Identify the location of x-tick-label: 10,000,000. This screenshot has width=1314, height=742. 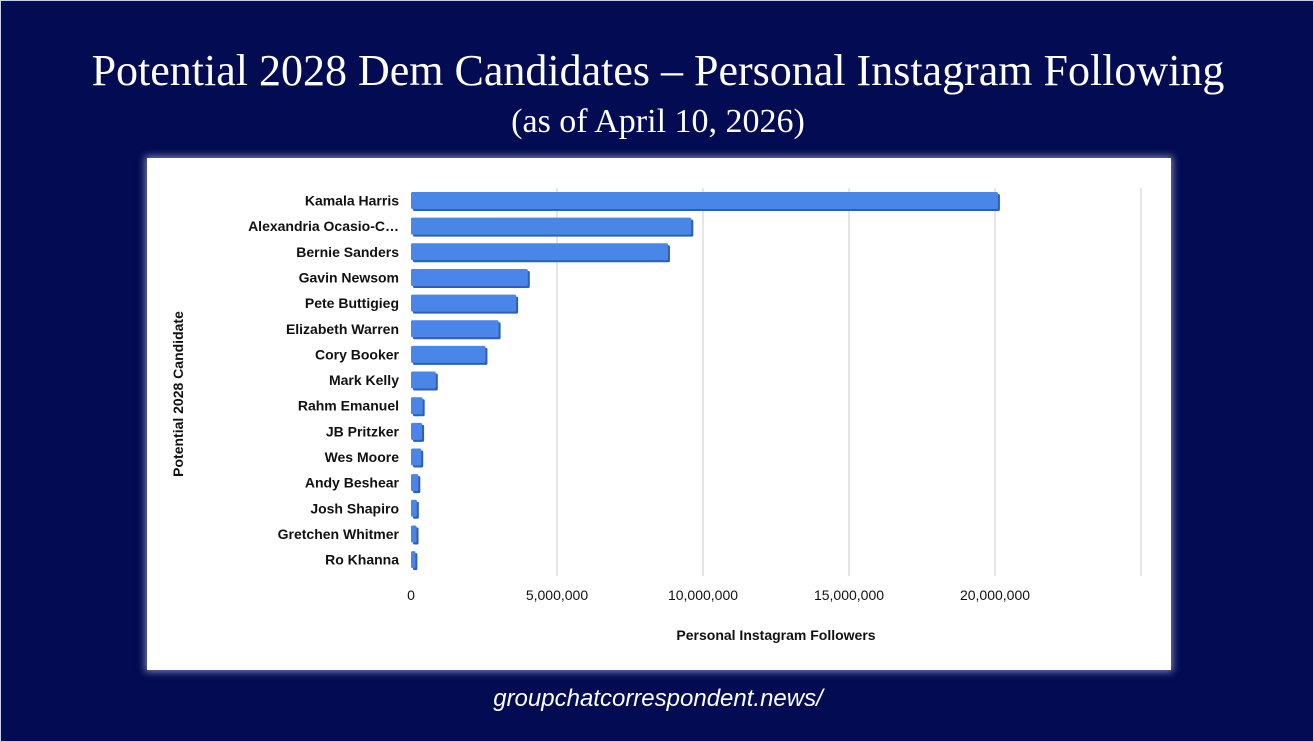
(703, 595).